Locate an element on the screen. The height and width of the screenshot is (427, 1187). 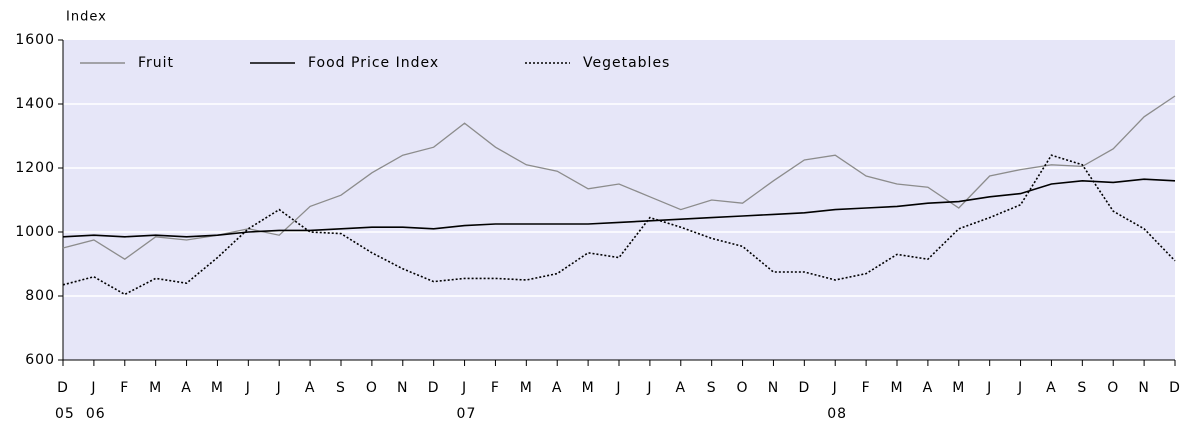
y-tick-label: 800 is located at coordinates (40, 296).